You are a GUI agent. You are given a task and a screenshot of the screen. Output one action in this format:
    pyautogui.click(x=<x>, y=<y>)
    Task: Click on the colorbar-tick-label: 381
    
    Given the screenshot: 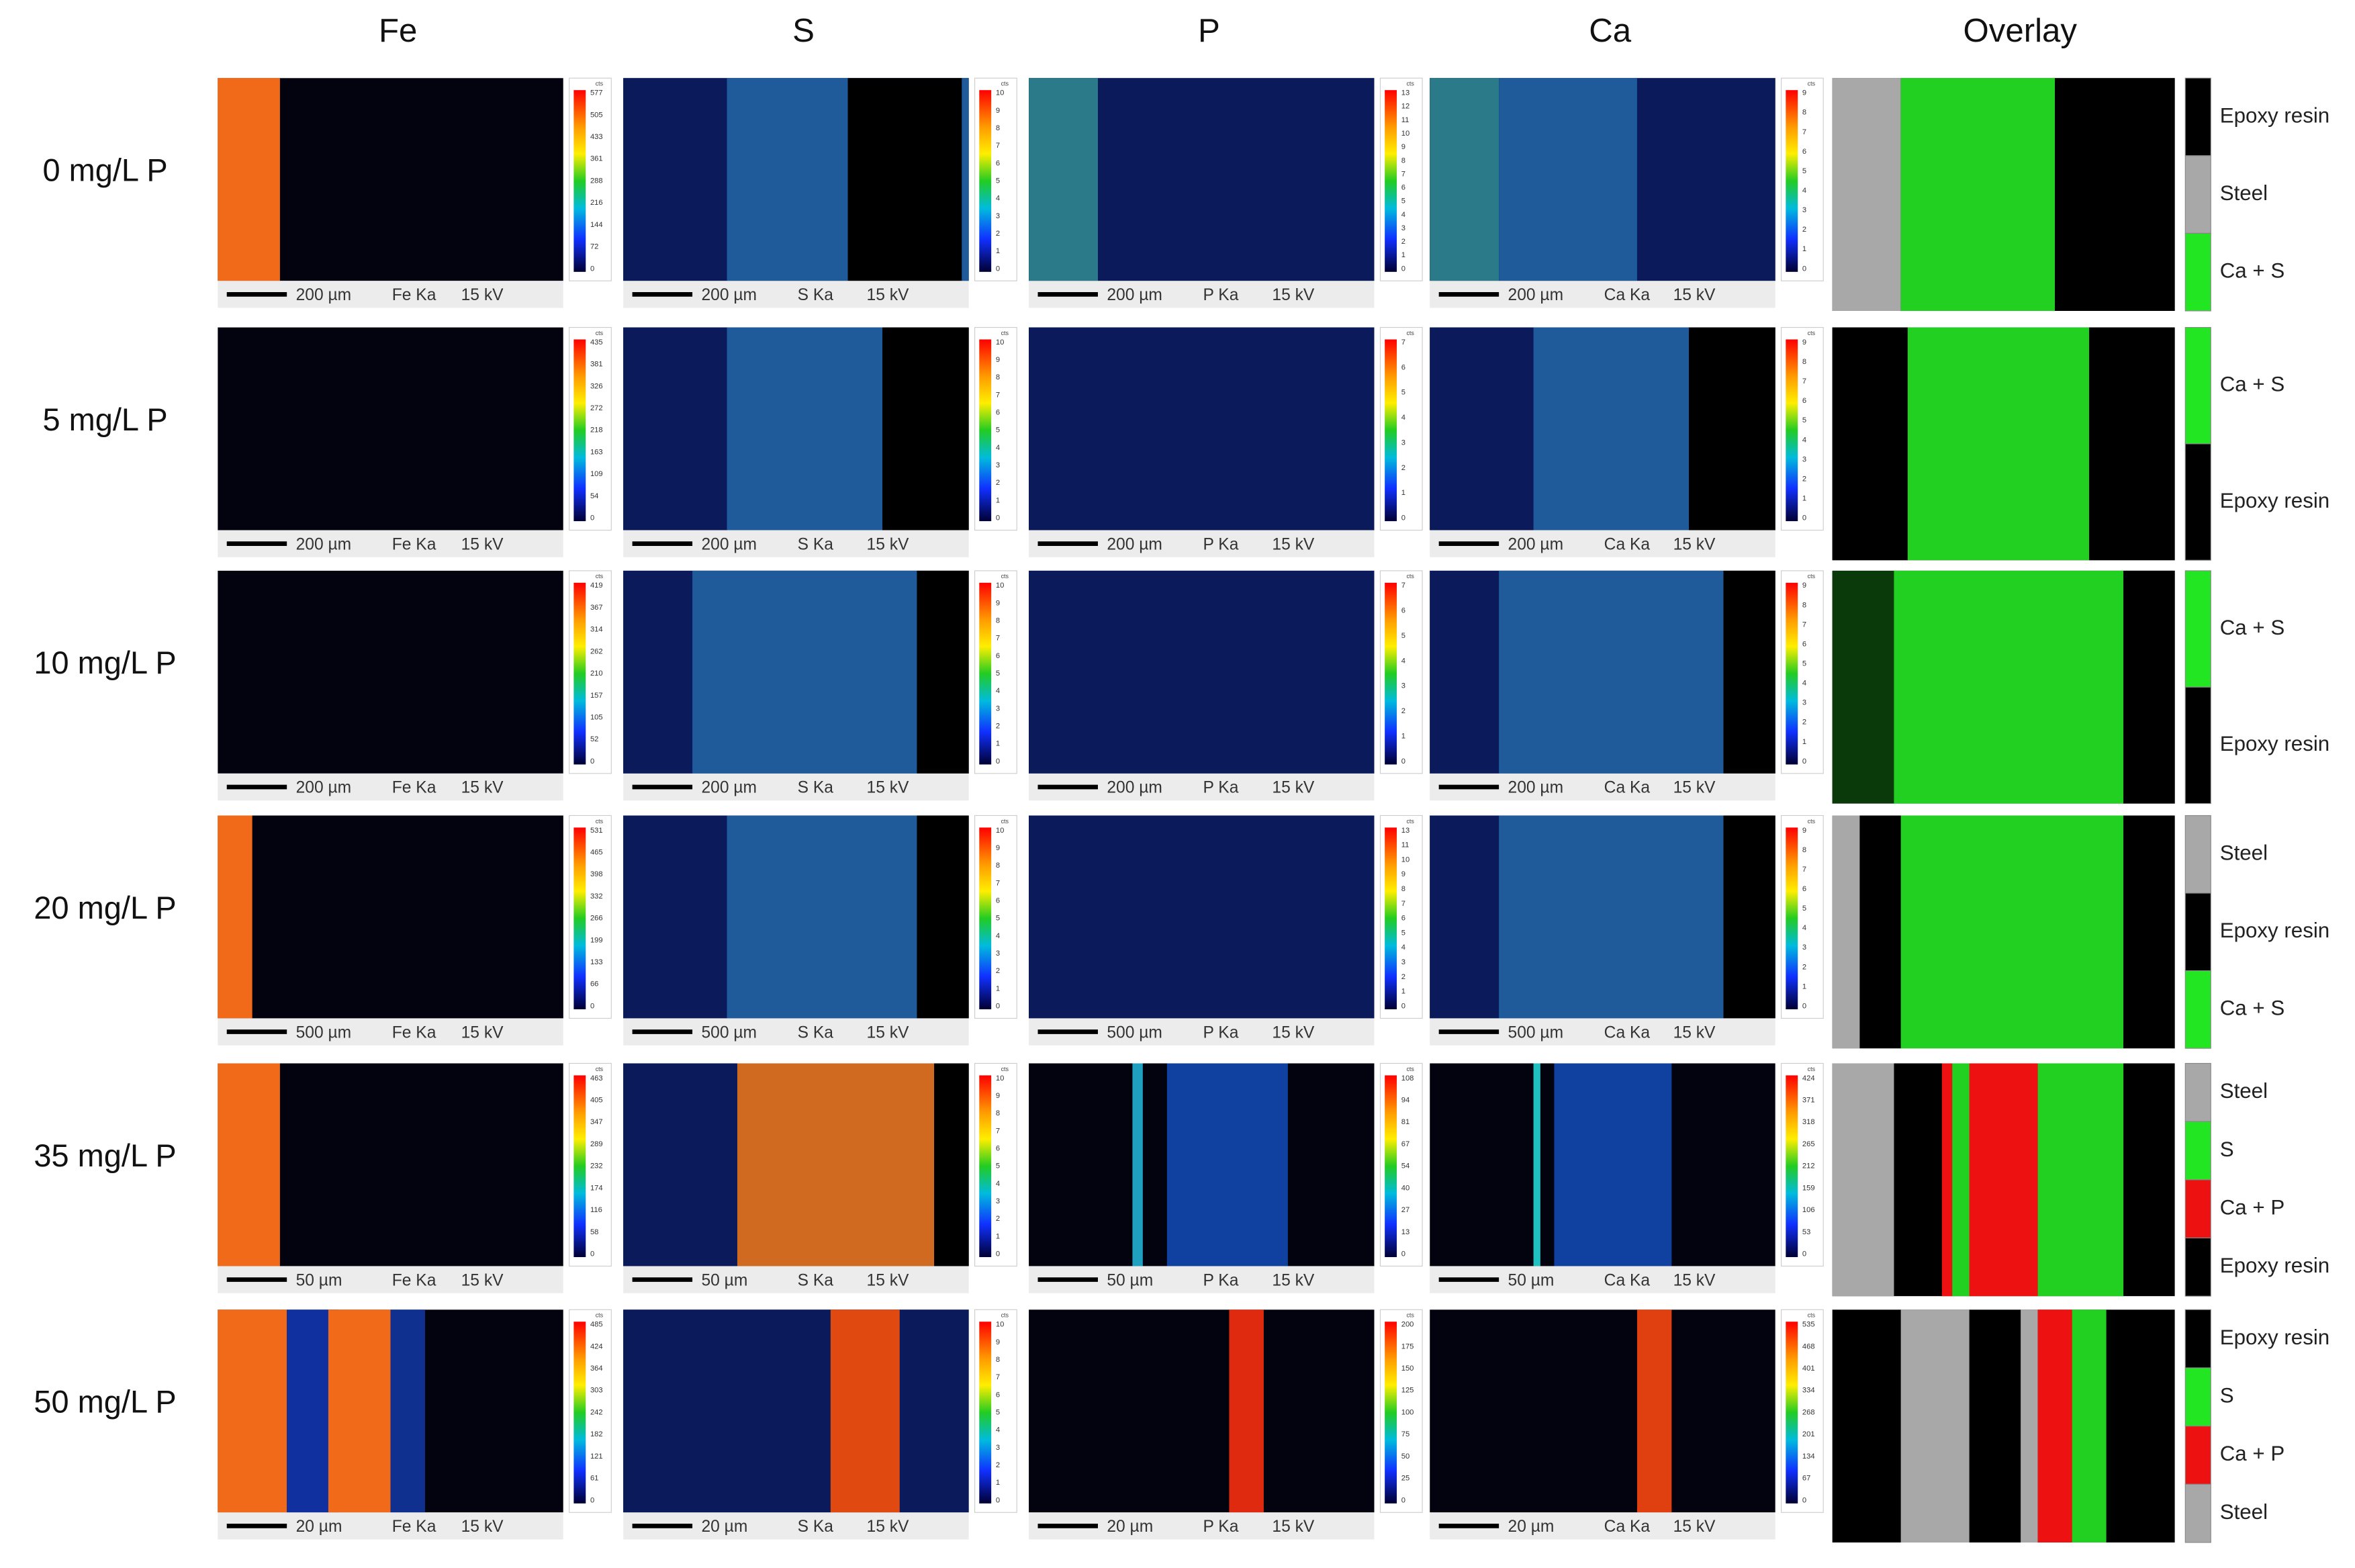 What is the action you would take?
    pyautogui.click(x=596, y=365)
    